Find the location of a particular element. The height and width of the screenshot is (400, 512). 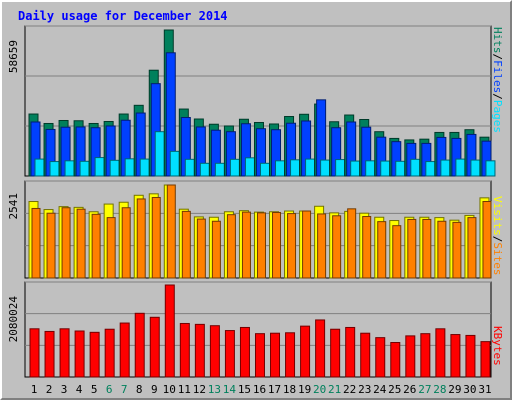

day-label: 1 is located at coordinates (34, 389).